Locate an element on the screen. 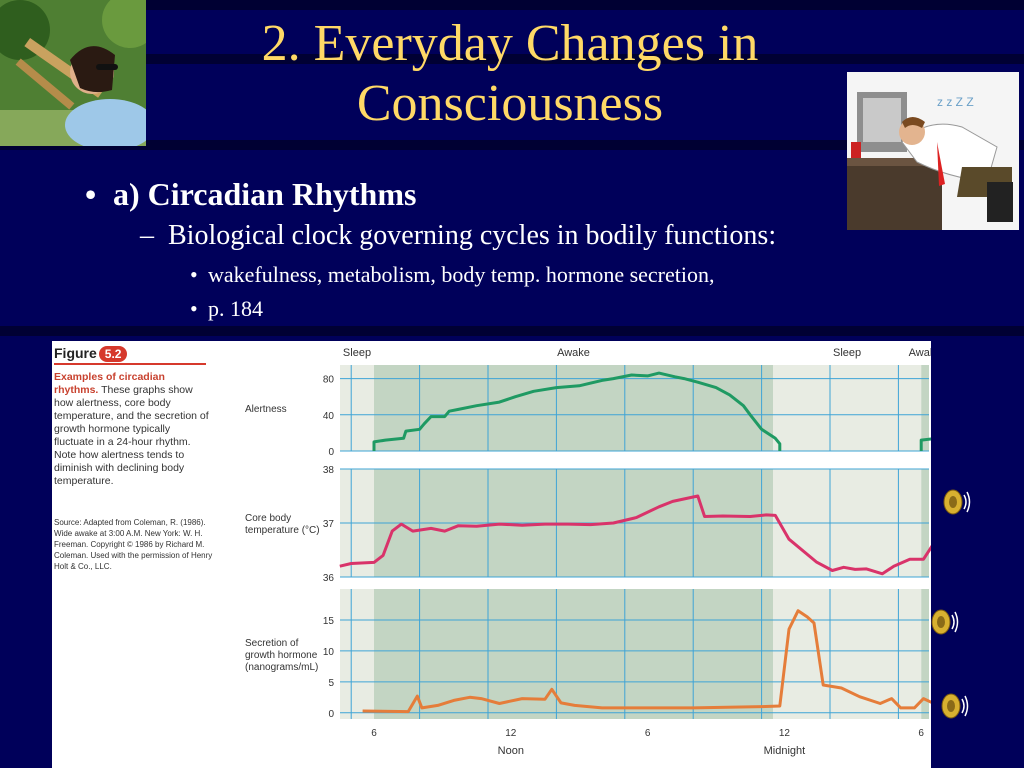  panel-label-0-0: Alertness is located at coordinates (266, 409).